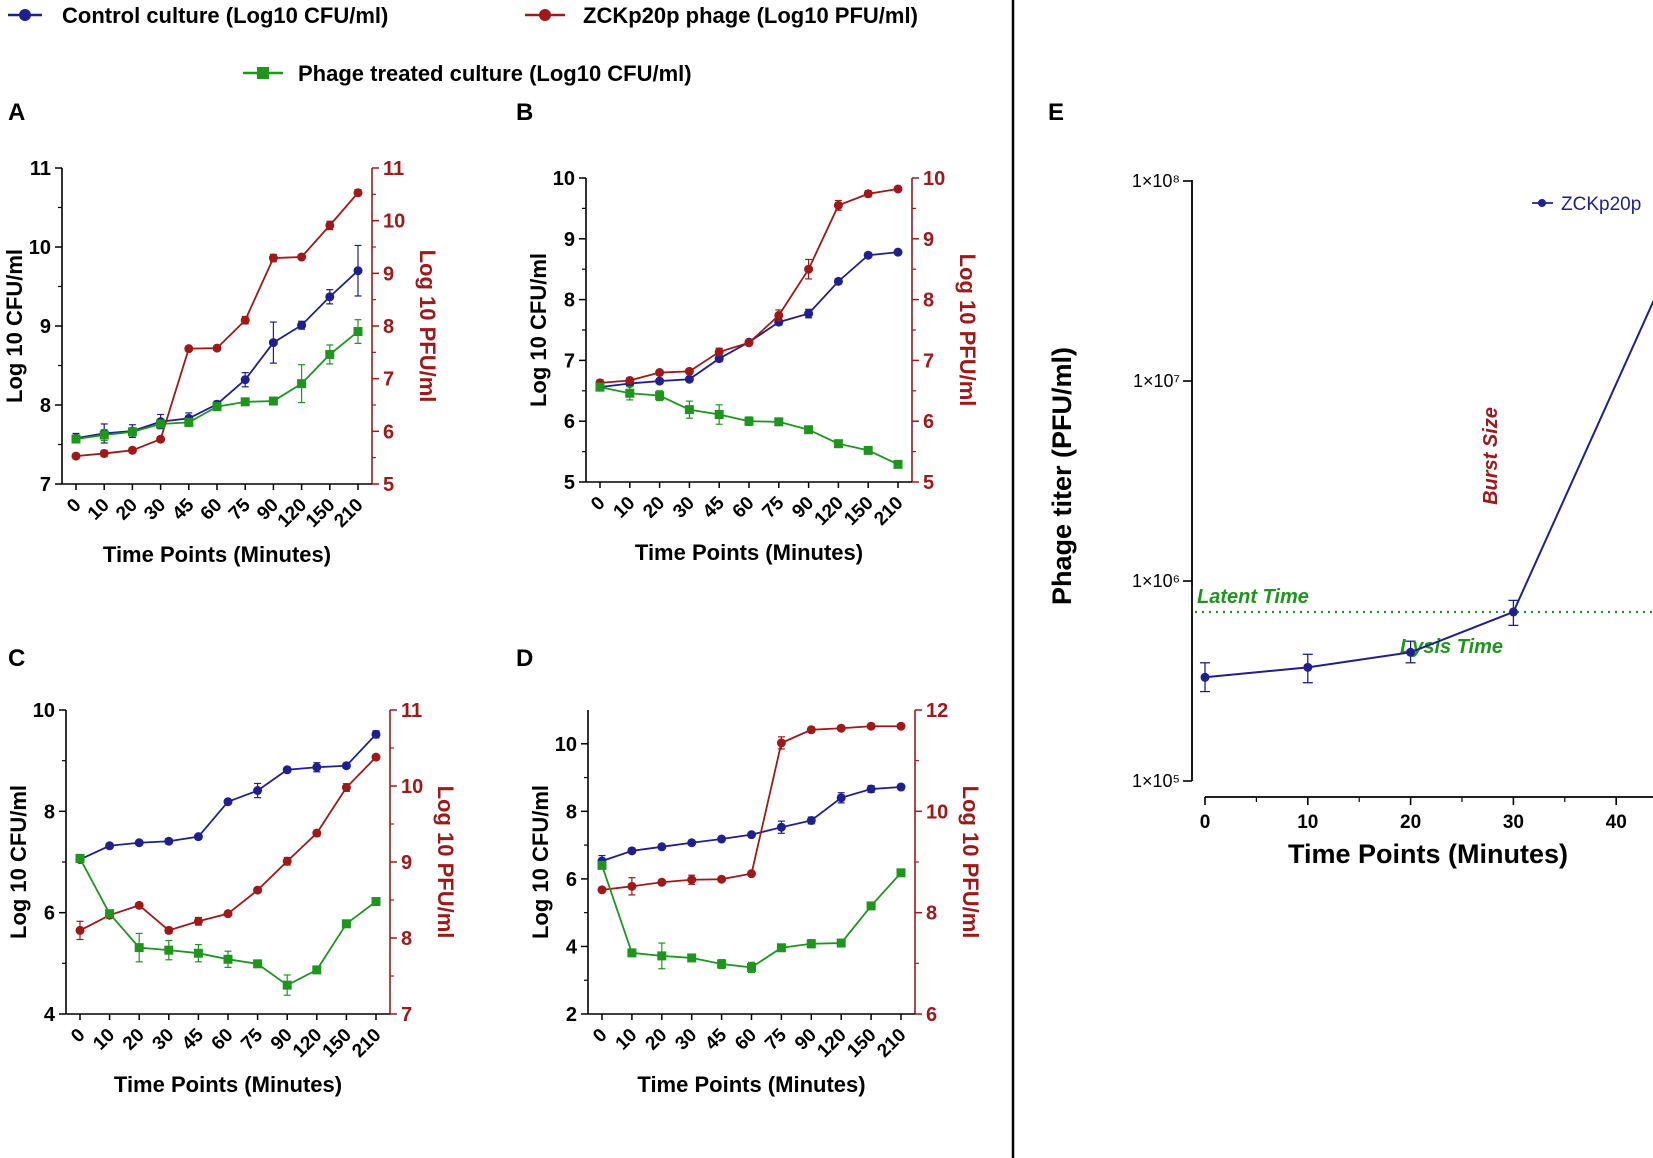 This screenshot has height=1158, width=1653. I want to click on left-y-tick-label: 8, so click(571, 812).